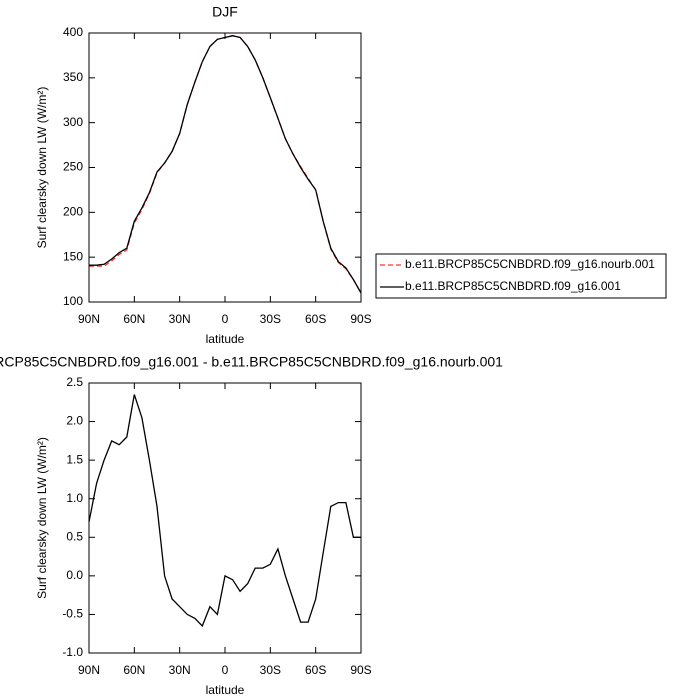 The width and height of the screenshot is (700, 700). Describe the element at coordinates (72, 614) in the screenshot. I see `y-tick-label: -0.5` at that location.